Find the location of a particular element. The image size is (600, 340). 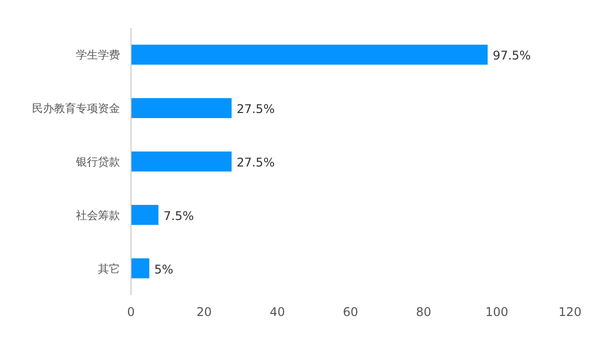

data-label: 7.5% is located at coordinates (178, 215).